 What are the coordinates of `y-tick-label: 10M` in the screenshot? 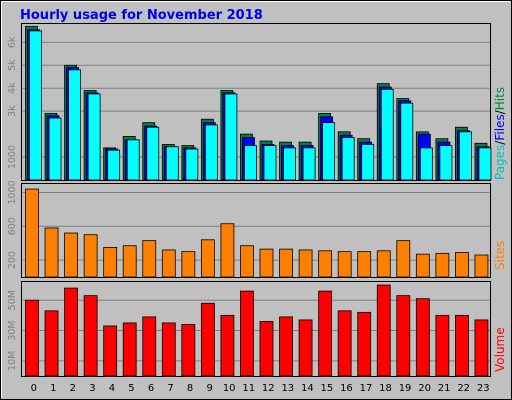 It's located at (12, 361).